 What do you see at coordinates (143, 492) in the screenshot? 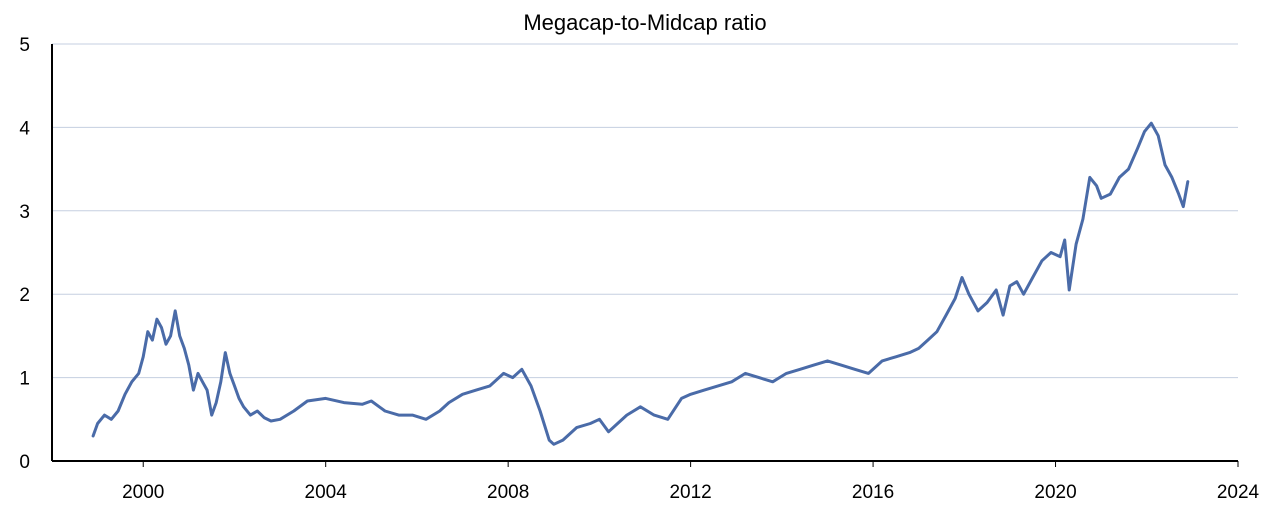
I see `x-tick-label: 2000` at bounding box center [143, 492].